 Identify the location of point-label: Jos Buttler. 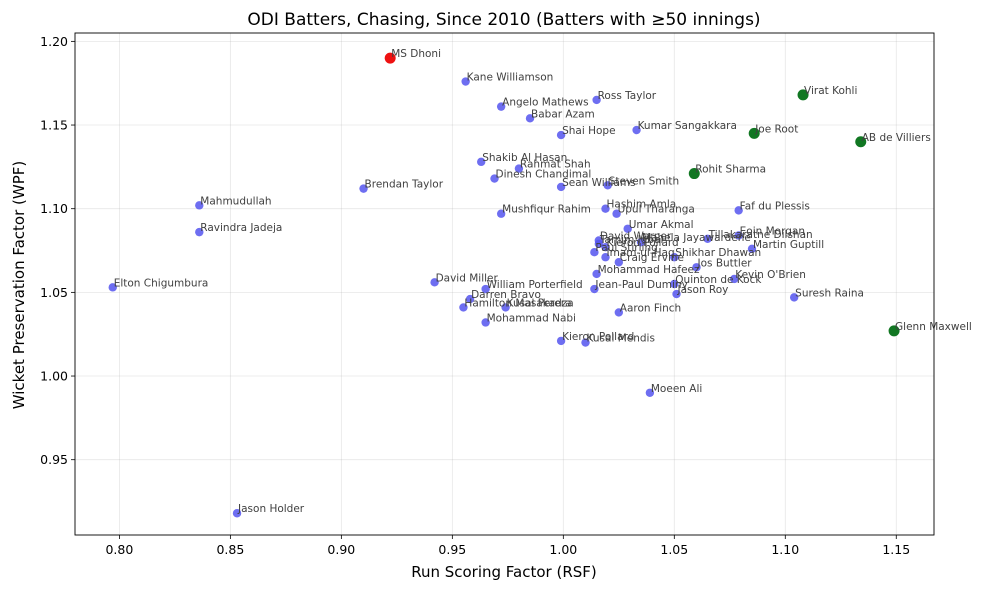
(724, 263).